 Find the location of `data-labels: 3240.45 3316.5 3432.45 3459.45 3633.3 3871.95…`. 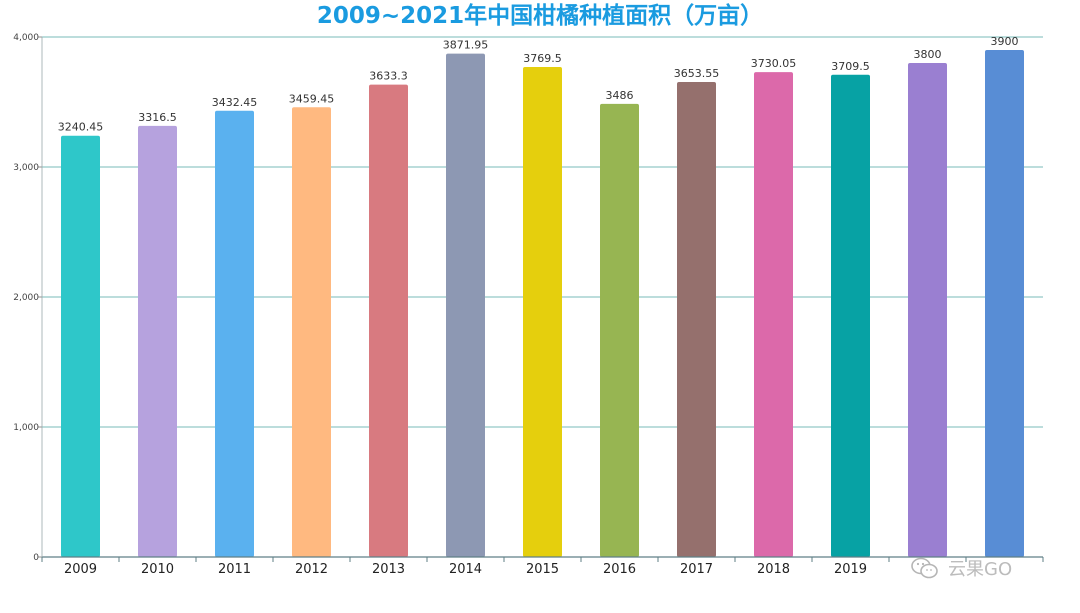

data-labels: 3240.45 3316.5 3432.45 3459.45 3633.3 3871.95… is located at coordinates (538, 84).